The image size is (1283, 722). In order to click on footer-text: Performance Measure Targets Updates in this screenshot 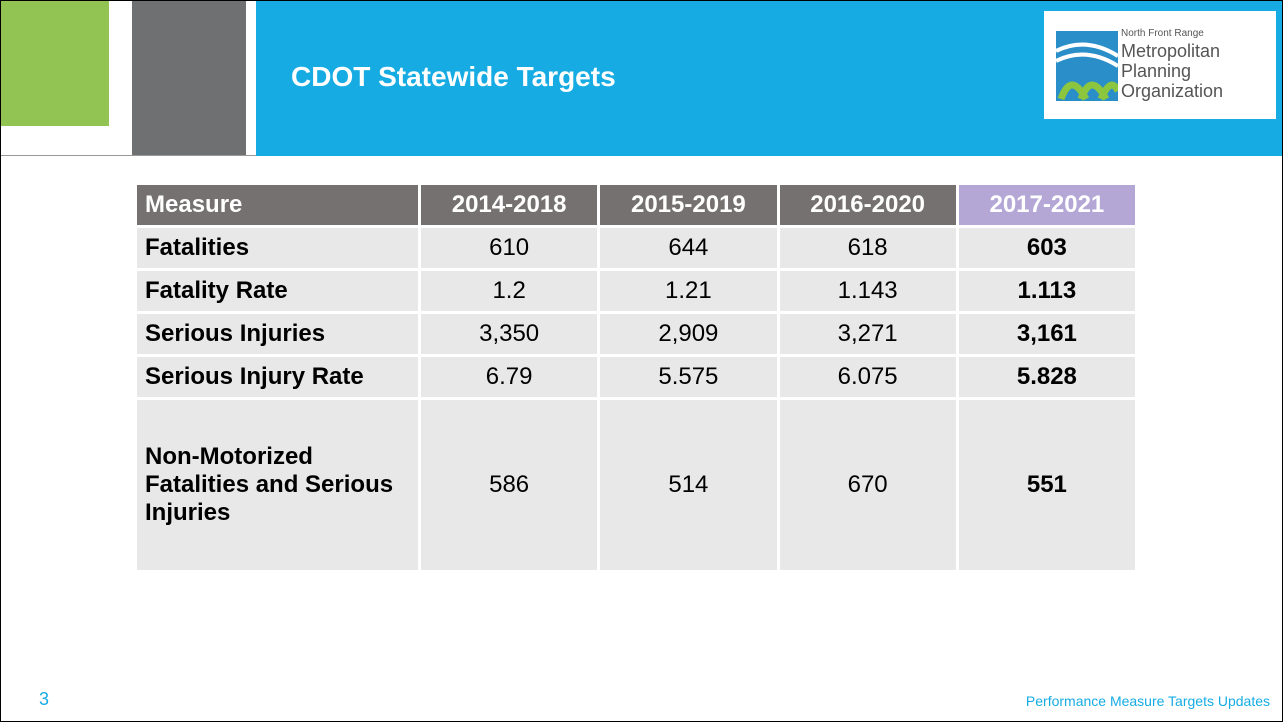, I will do `click(1147, 701)`.